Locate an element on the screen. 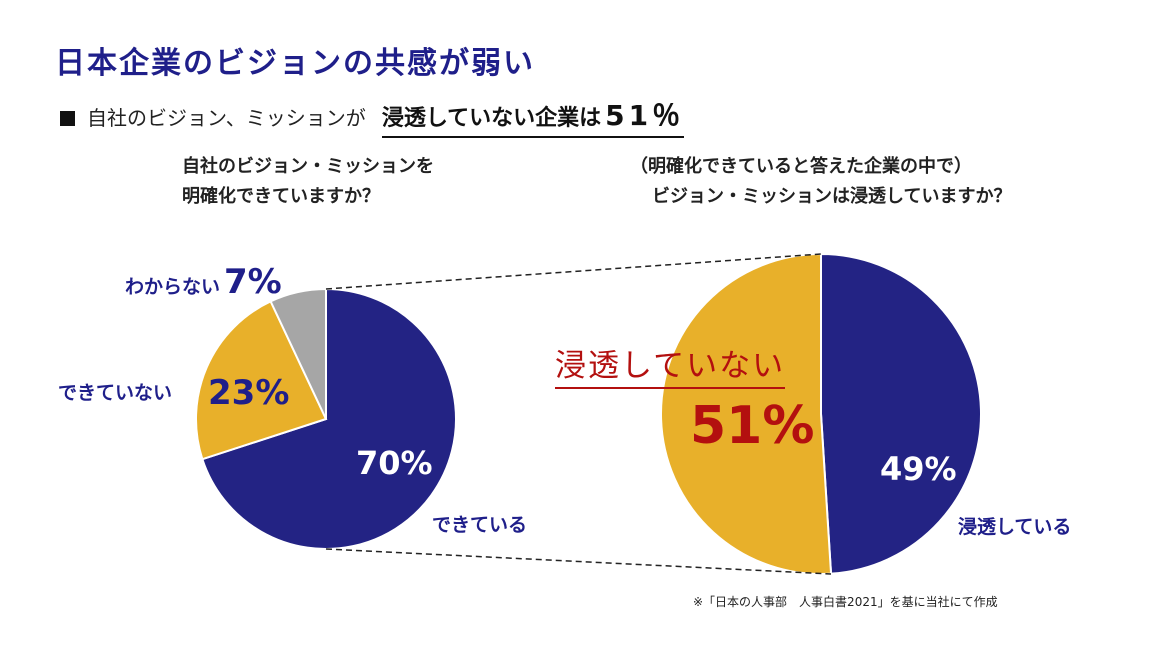  square-bullet-icon is located at coordinates (67, 118).